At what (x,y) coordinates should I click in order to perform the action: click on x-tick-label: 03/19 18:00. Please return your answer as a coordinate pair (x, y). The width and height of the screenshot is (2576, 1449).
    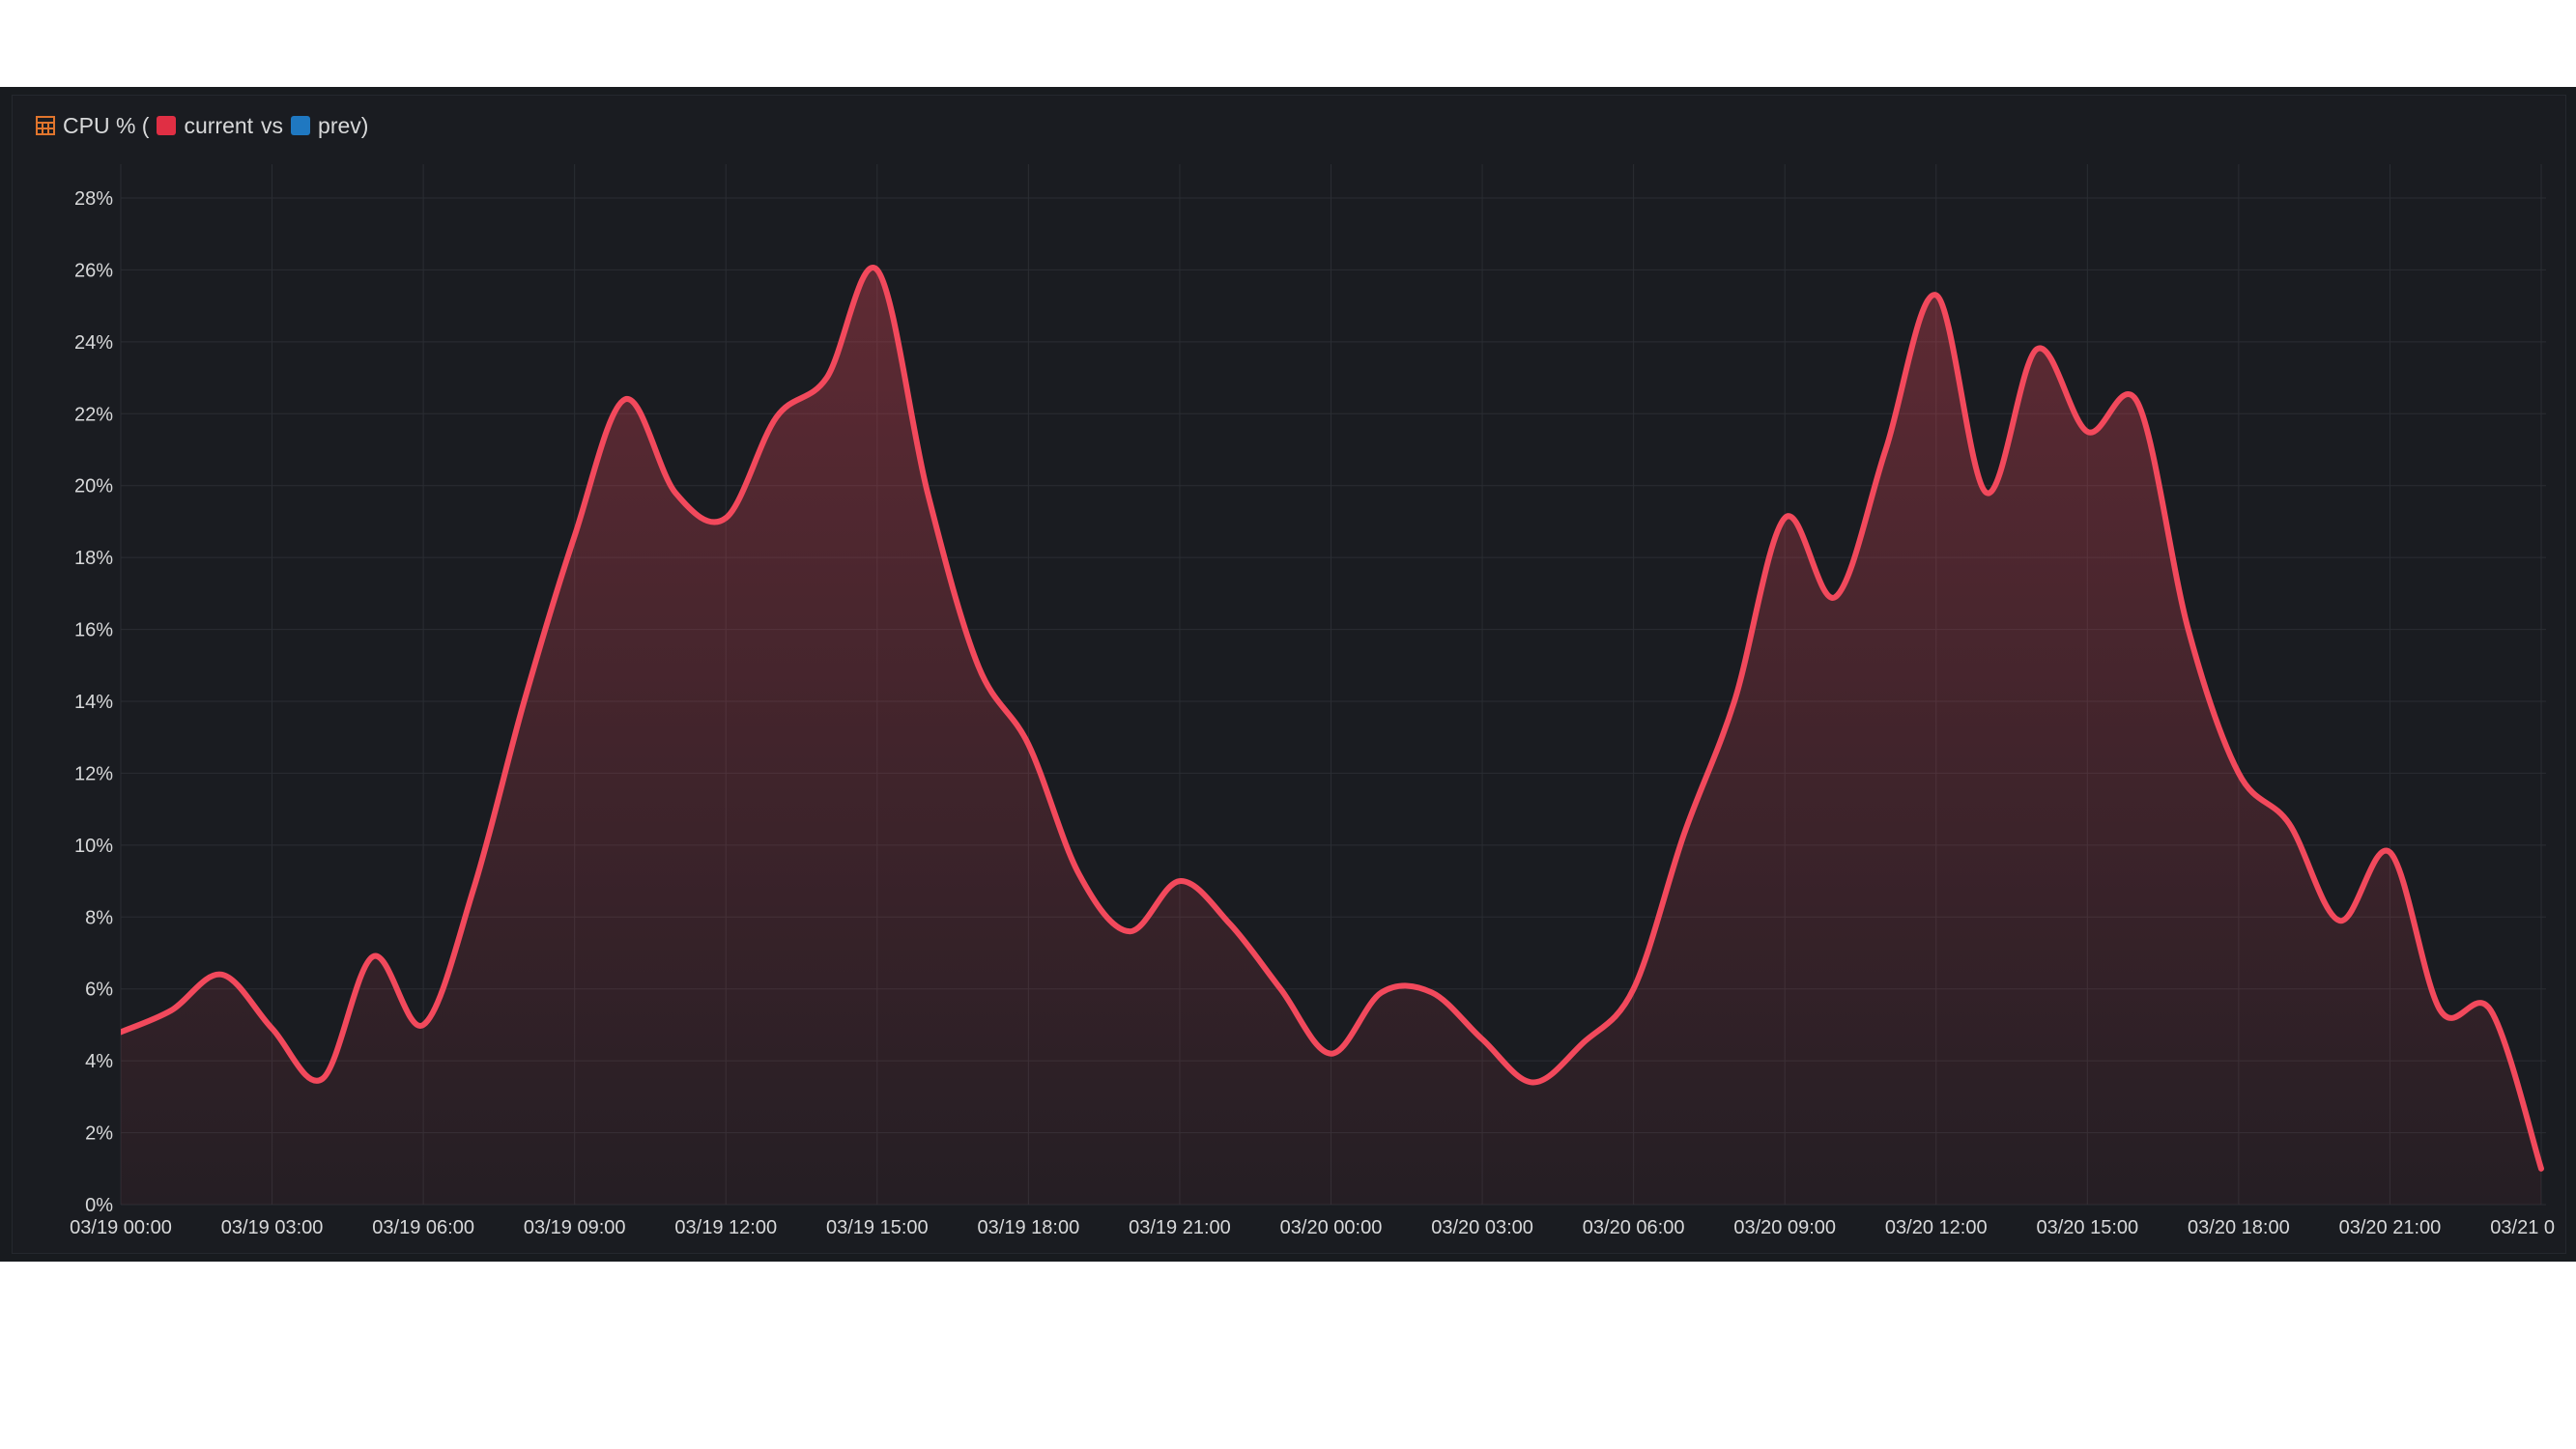
    Looking at the image, I should click on (1029, 1227).